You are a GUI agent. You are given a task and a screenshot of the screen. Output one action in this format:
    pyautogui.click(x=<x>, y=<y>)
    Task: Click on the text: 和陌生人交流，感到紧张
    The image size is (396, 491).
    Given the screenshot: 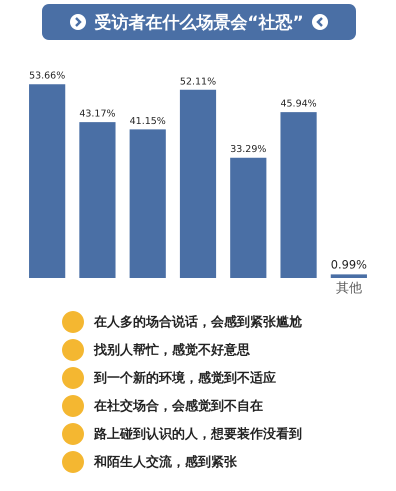 What is the action you would take?
    pyautogui.click(x=165, y=462)
    